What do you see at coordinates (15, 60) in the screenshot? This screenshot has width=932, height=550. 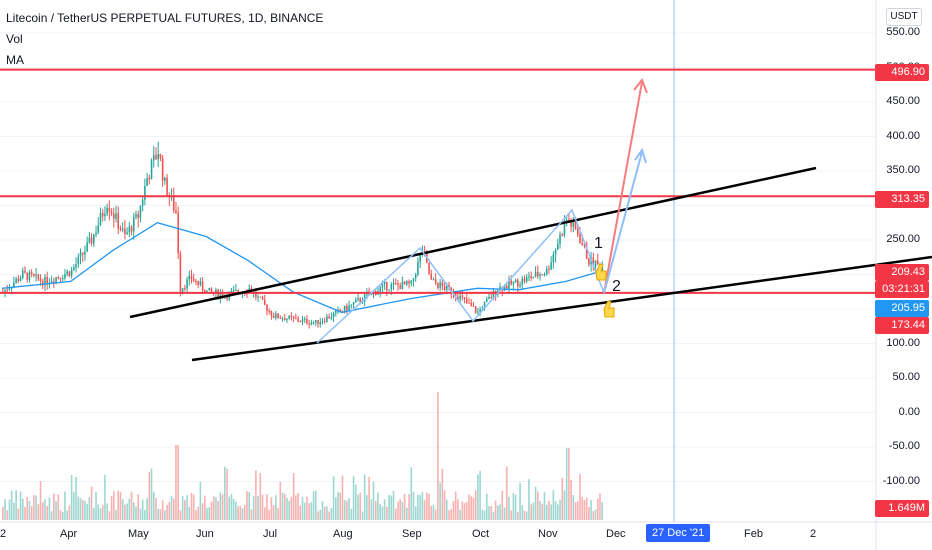 I see `ma-indicator-label: MA` at bounding box center [15, 60].